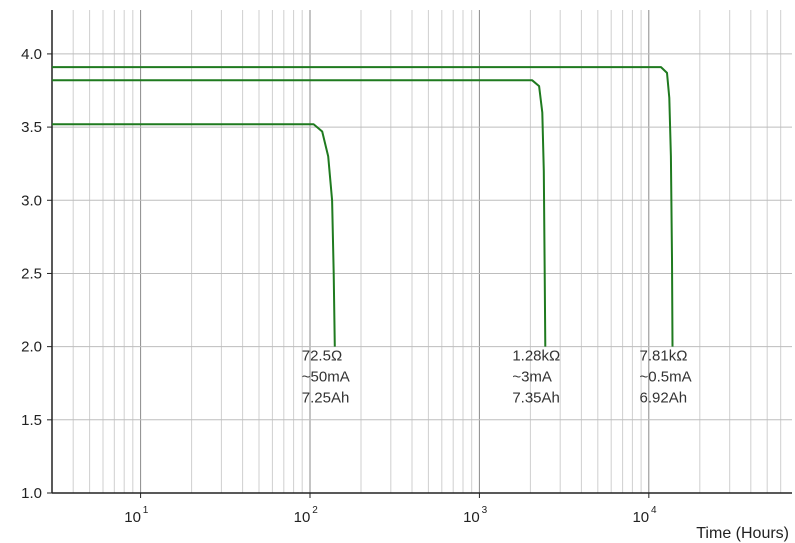 Image resolution: width=795 pixels, height=543 pixels. What do you see at coordinates (654, 510) in the screenshot?
I see `x-tick-exponent: 4` at bounding box center [654, 510].